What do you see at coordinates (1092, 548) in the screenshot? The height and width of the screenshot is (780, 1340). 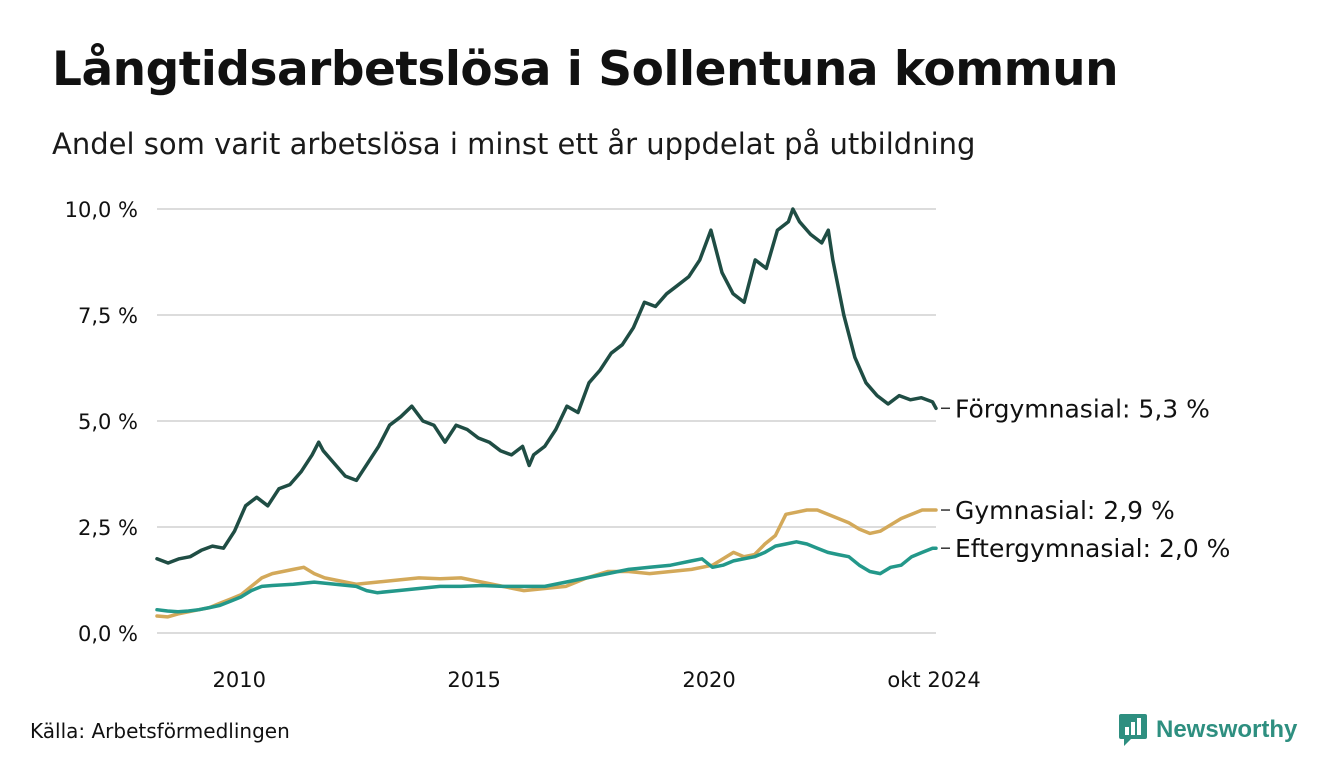 I see `end-label-eftergymnasial: Eftergymnasial: 2,0 %` at bounding box center [1092, 548].